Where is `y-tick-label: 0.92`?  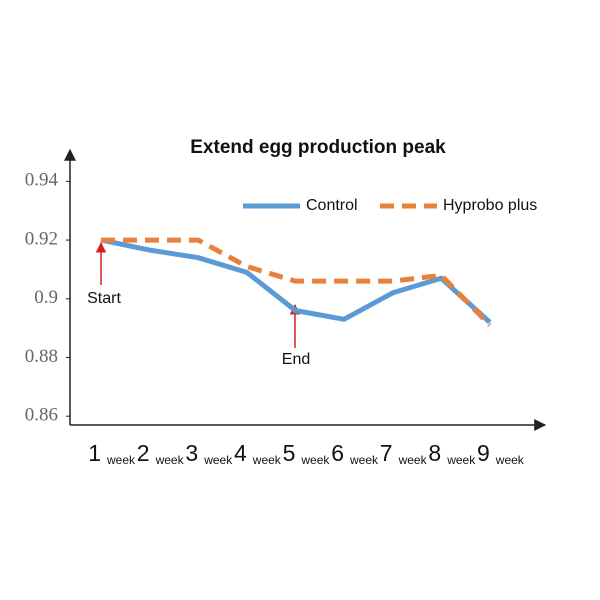 y-tick-label: 0.92 is located at coordinates (41, 238).